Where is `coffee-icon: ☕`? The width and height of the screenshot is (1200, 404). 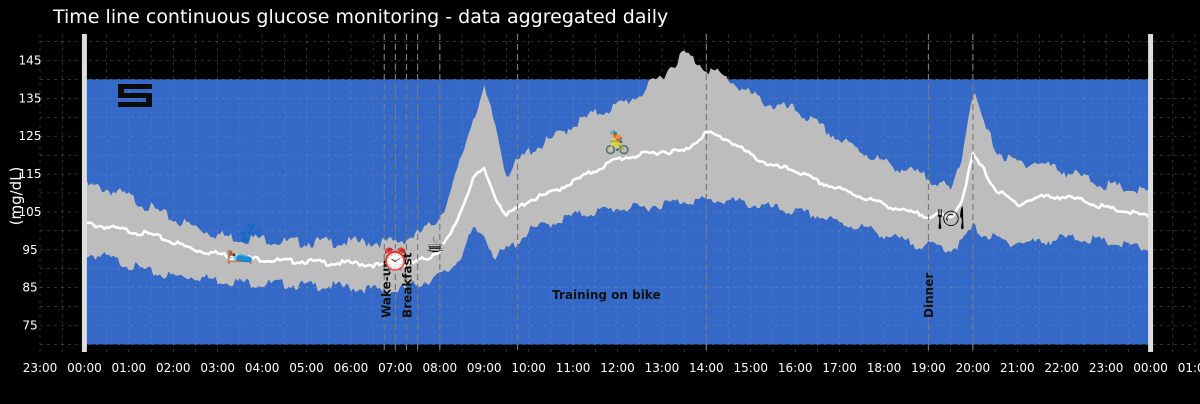
coffee-icon: ☕ is located at coordinates (435, 245).